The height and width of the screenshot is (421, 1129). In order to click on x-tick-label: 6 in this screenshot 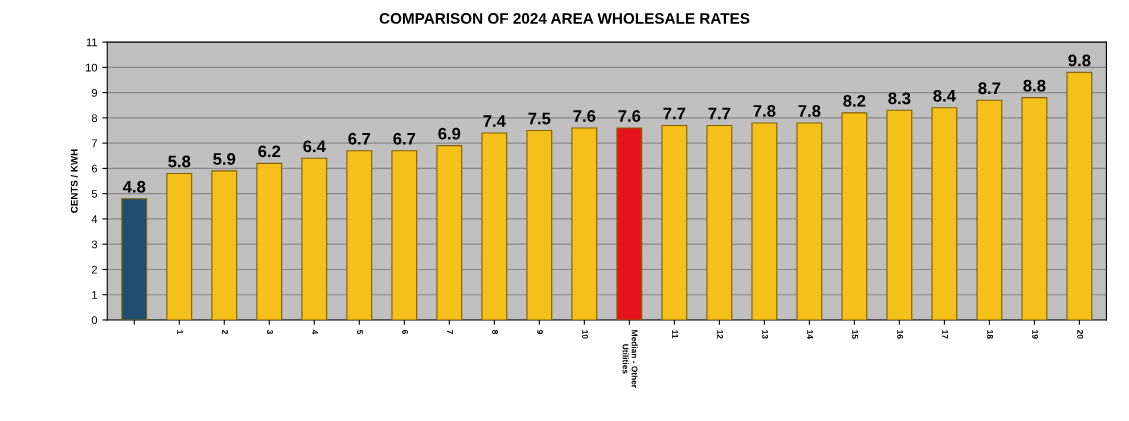, I will do `click(405, 332)`.